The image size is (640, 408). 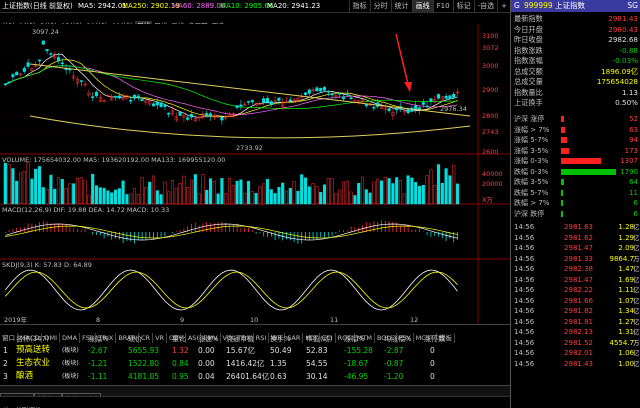 I want to click on indicator-tab-7: CR, so click(x=146, y=338).